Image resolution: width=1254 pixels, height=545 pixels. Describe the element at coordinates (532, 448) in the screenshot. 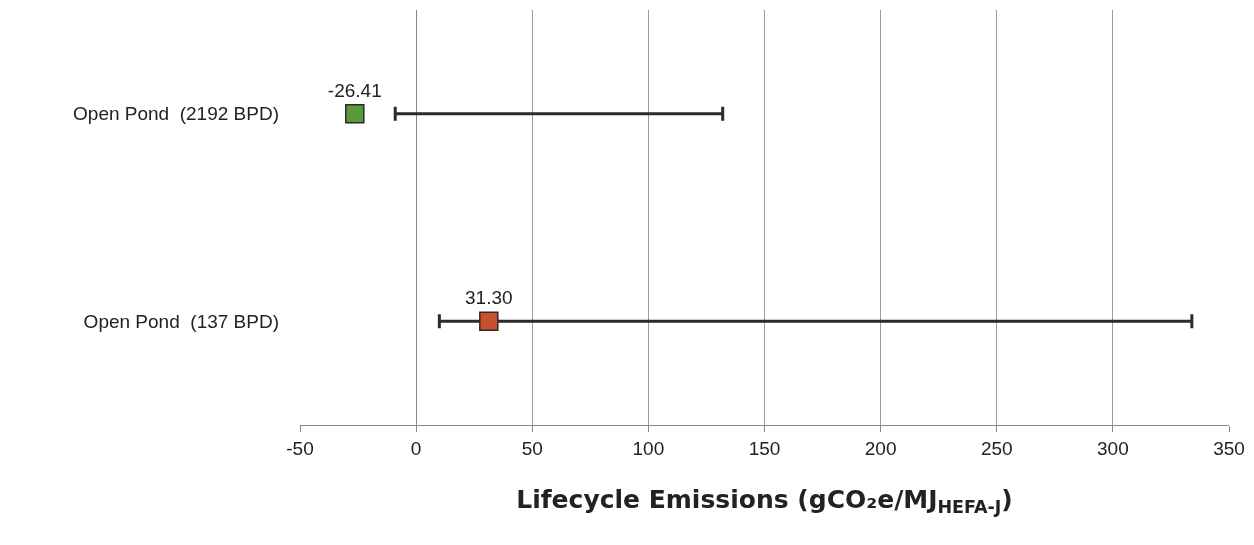

I see `x-tick-label: 50` at that location.